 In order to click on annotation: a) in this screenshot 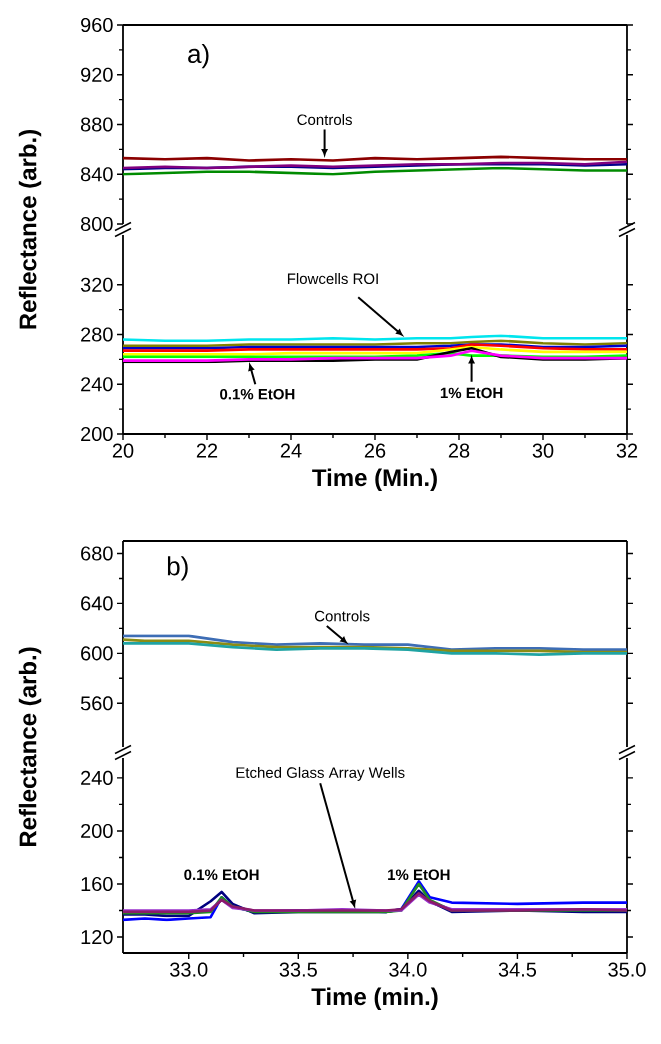, I will do `click(198, 56)`.